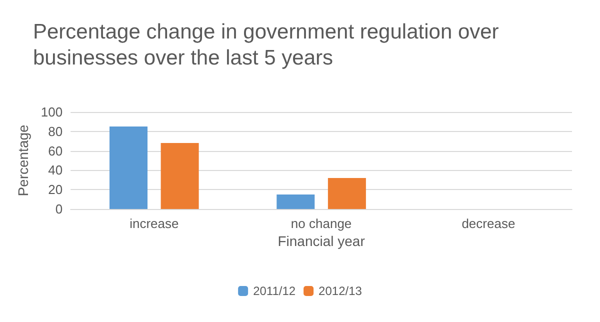 The height and width of the screenshot is (322, 600). What do you see at coordinates (59, 209) in the screenshot?
I see `y-tick-label: 0` at bounding box center [59, 209].